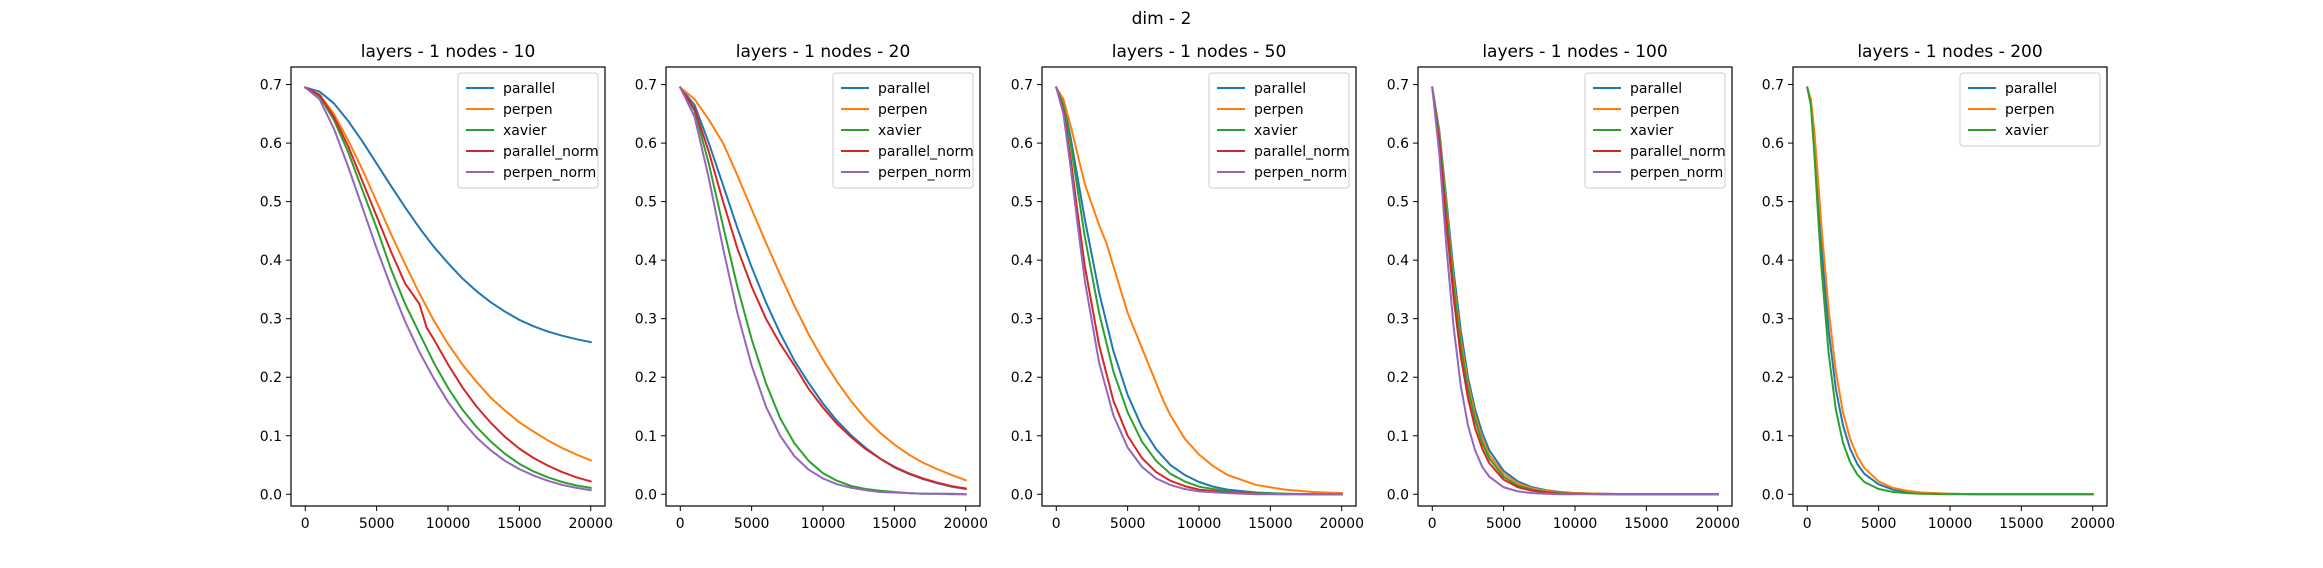  I want to click on chart-2-series-parallel-norm-line, so click(822, 288).